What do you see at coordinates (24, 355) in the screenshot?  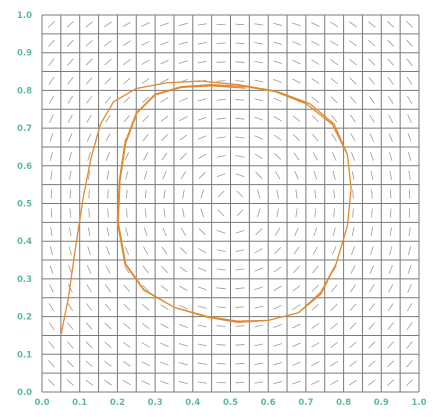 I see `y-tick-label: 0.1` at bounding box center [24, 355].